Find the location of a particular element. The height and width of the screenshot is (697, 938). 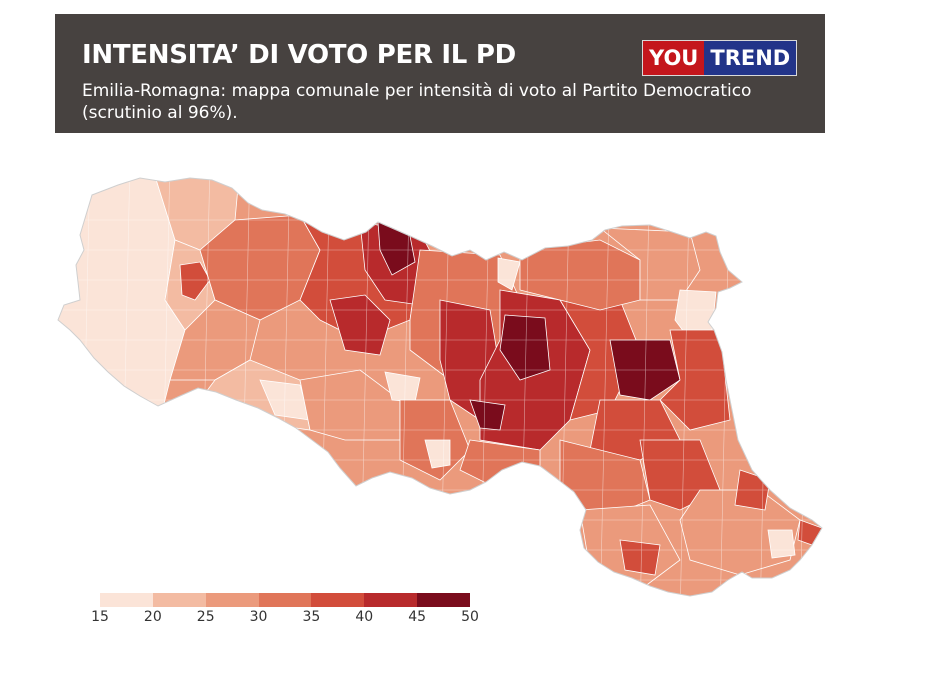

color-legend: 15 20 25 30 35 40 45 50 is located at coordinates (285, 614).